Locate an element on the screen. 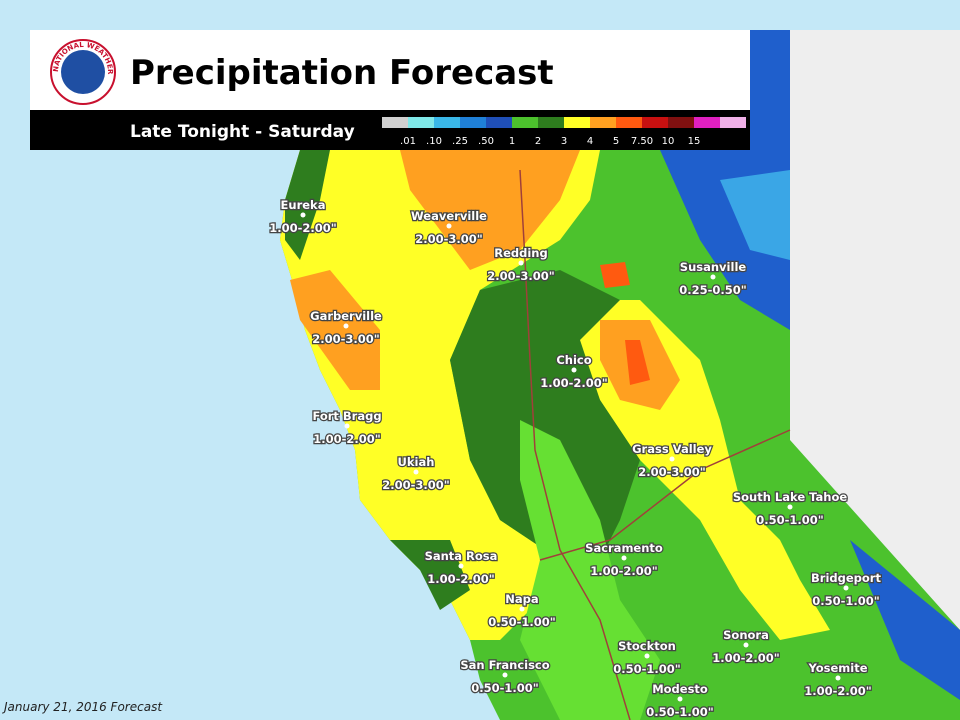  legend-label: 2 is located at coordinates (538, 141).